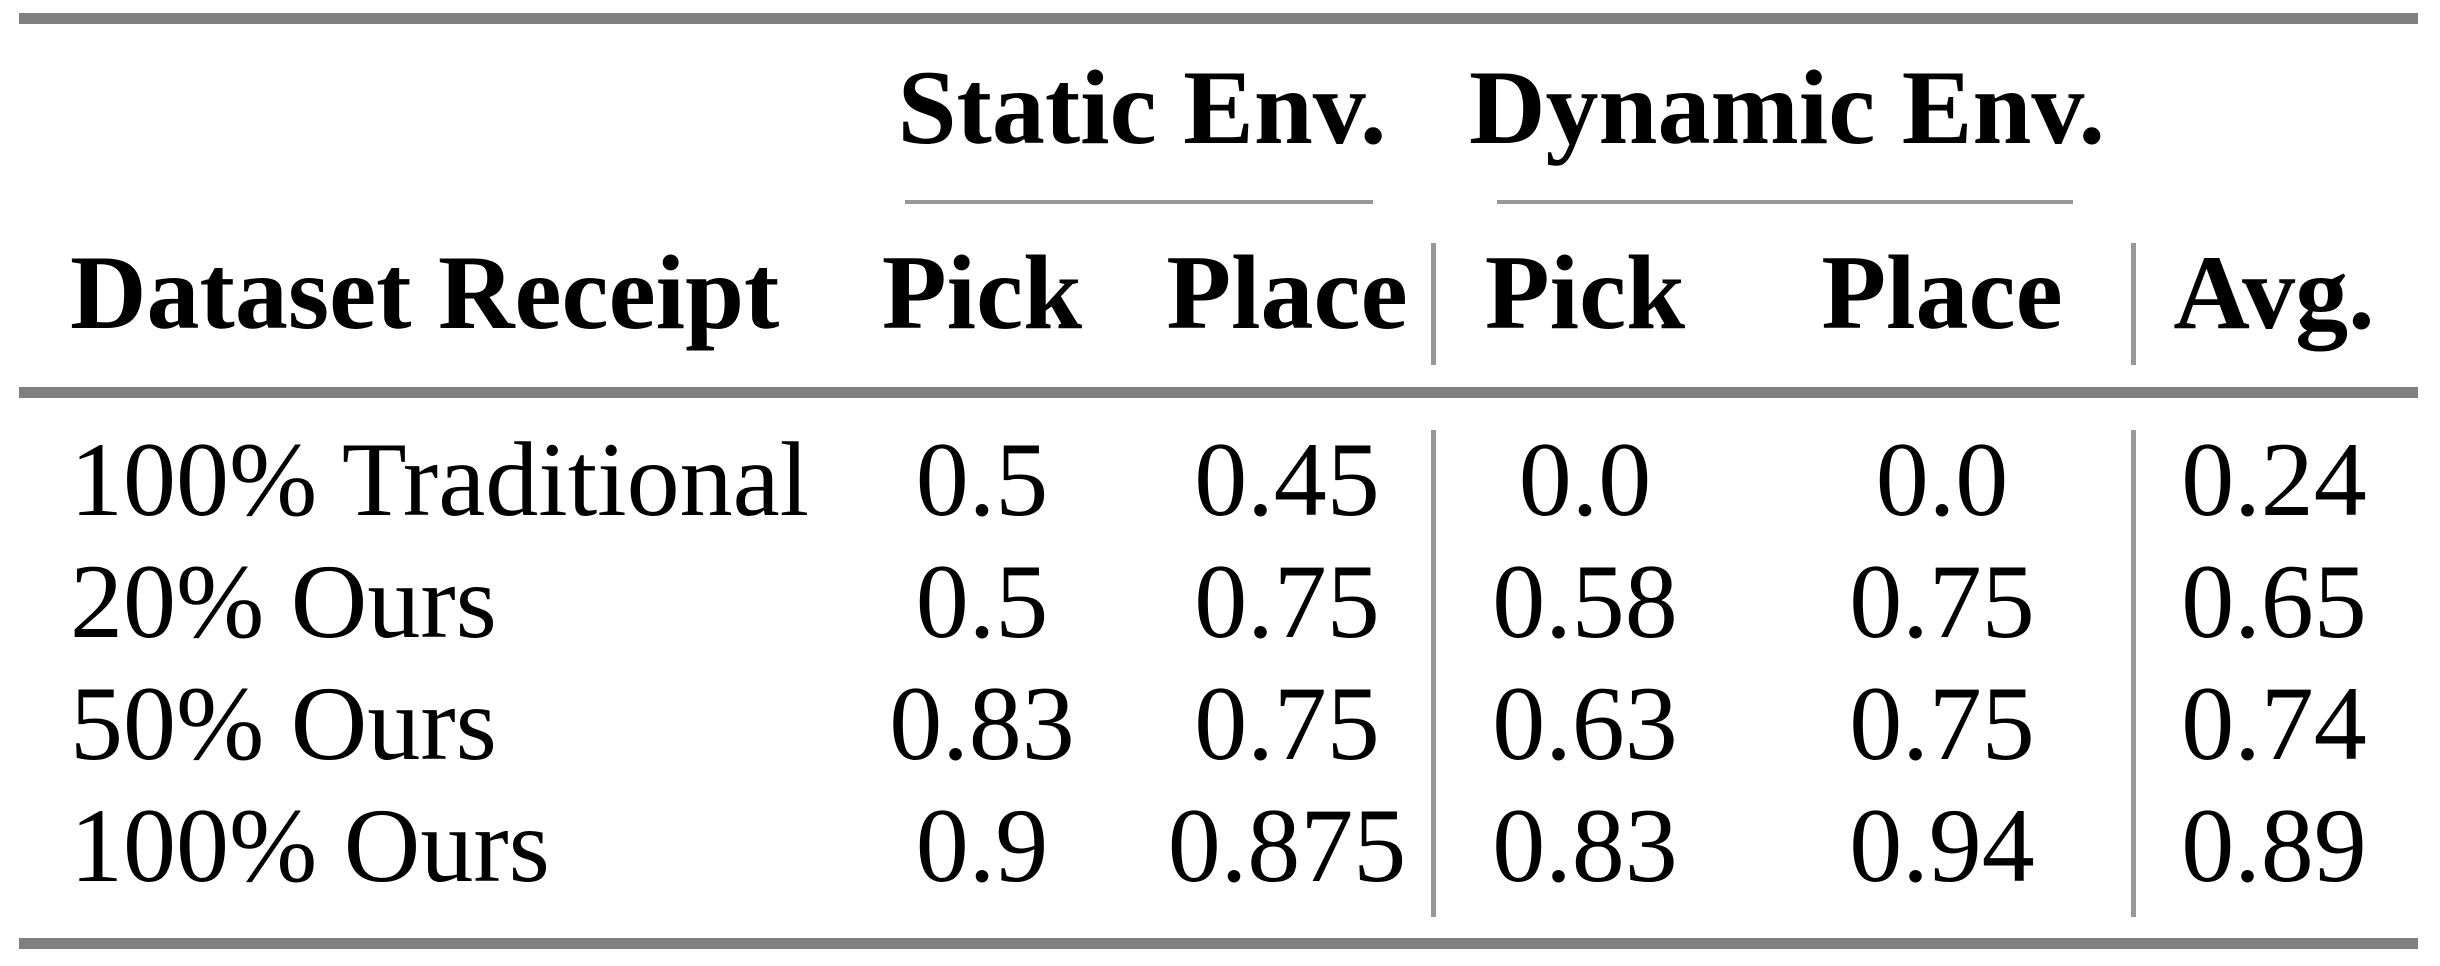 This screenshot has height=966, width=2440. What do you see at coordinates (1785, 202) in the screenshot?
I see `dynamic-env-span-rule` at bounding box center [1785, 202].